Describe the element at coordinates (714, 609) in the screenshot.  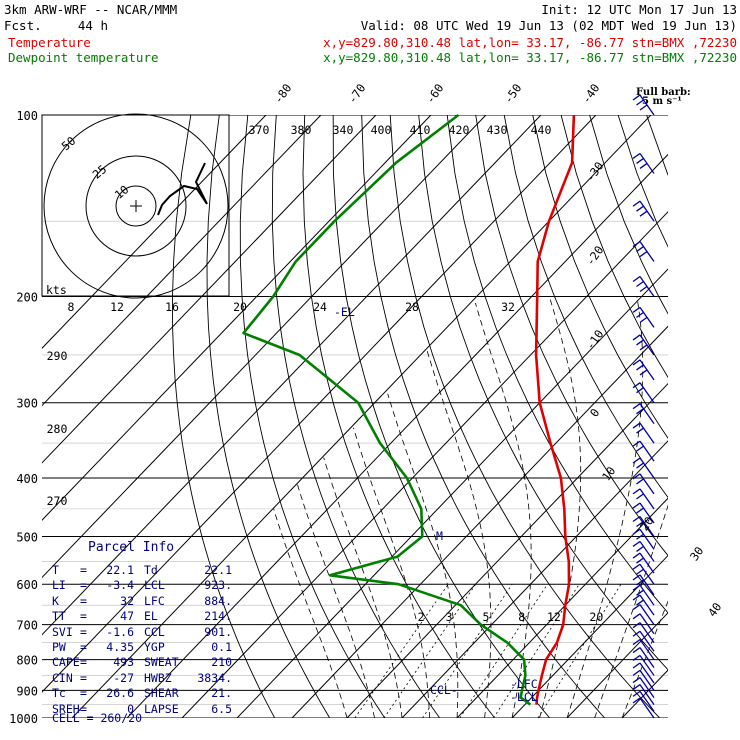
I see `temp-tick-40: 40` at that location.